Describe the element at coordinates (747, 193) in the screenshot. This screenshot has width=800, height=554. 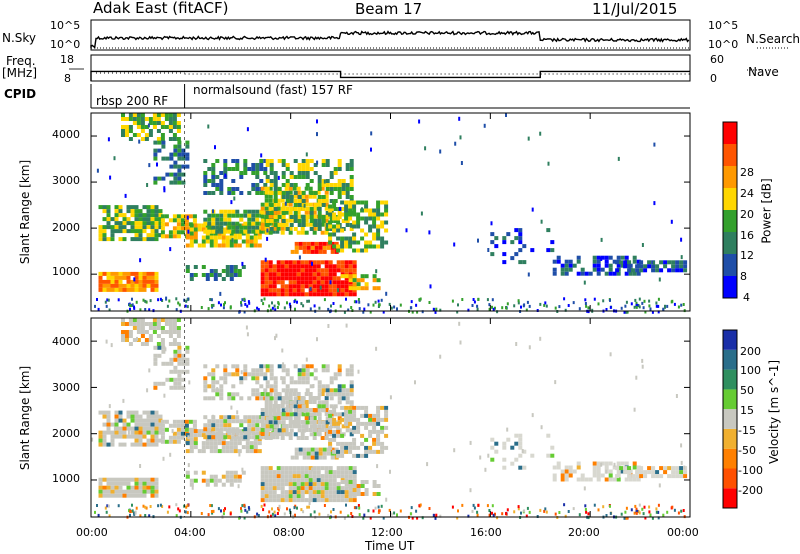
I see `power-cbar-tick: 24` at that location.